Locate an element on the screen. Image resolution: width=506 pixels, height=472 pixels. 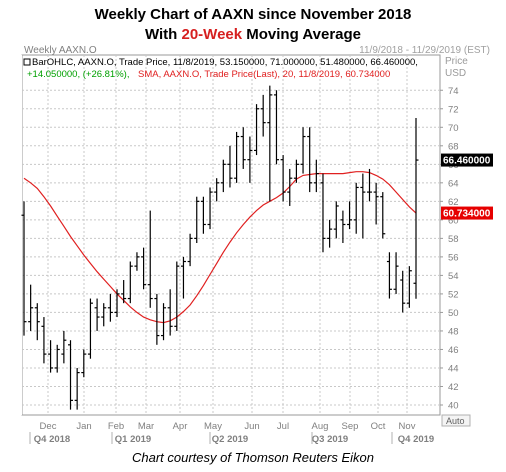
title-pre: With is located at coordinates (163, 34).